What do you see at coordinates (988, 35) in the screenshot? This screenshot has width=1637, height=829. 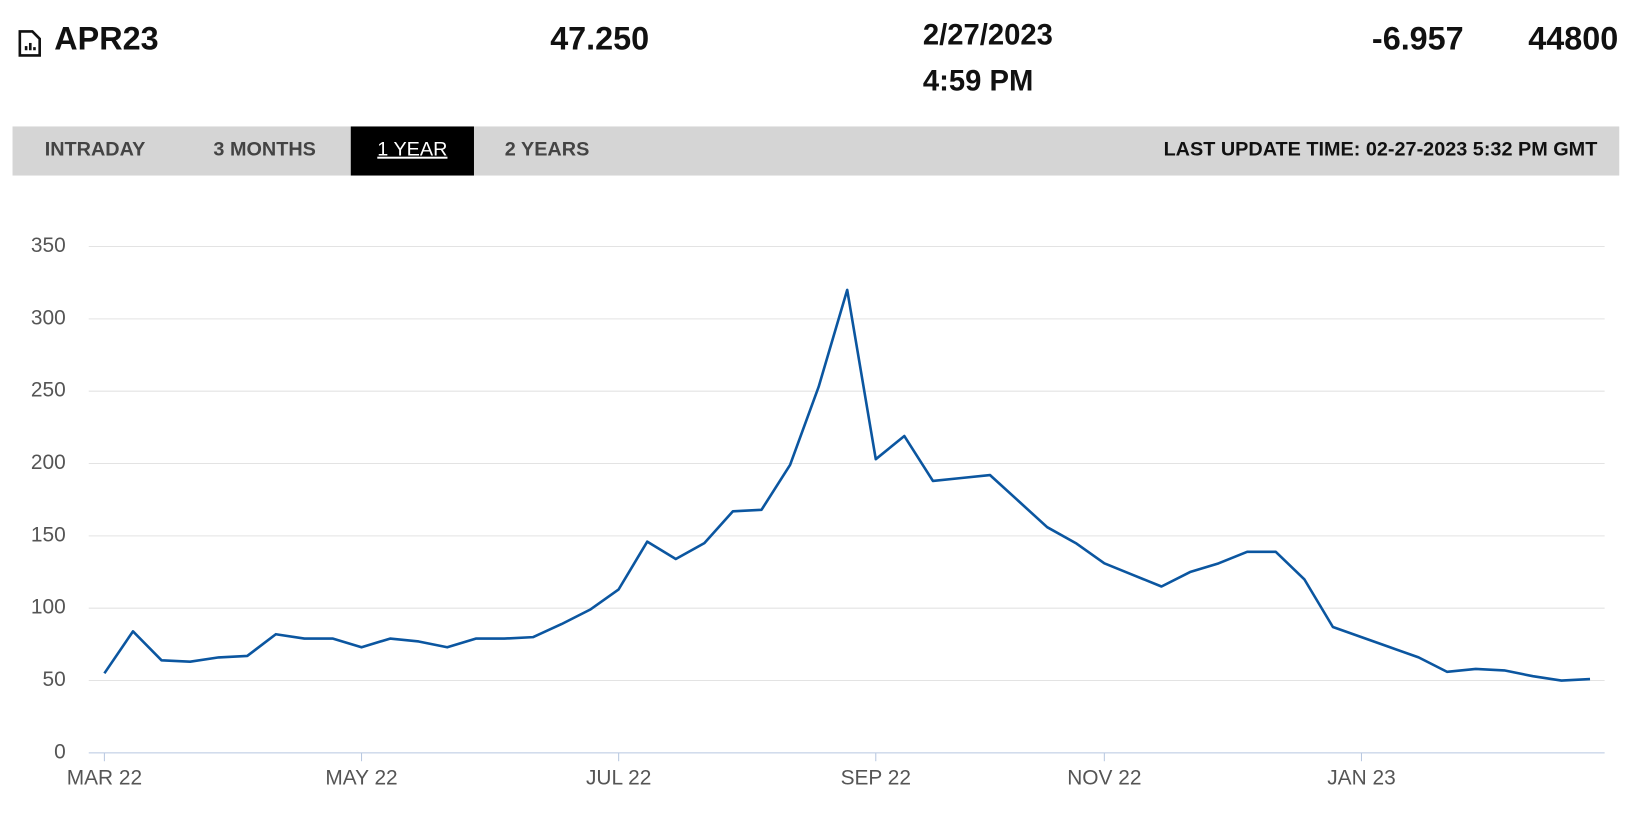 I see `date: 2/27/2023` at bounding box center [988, 35].